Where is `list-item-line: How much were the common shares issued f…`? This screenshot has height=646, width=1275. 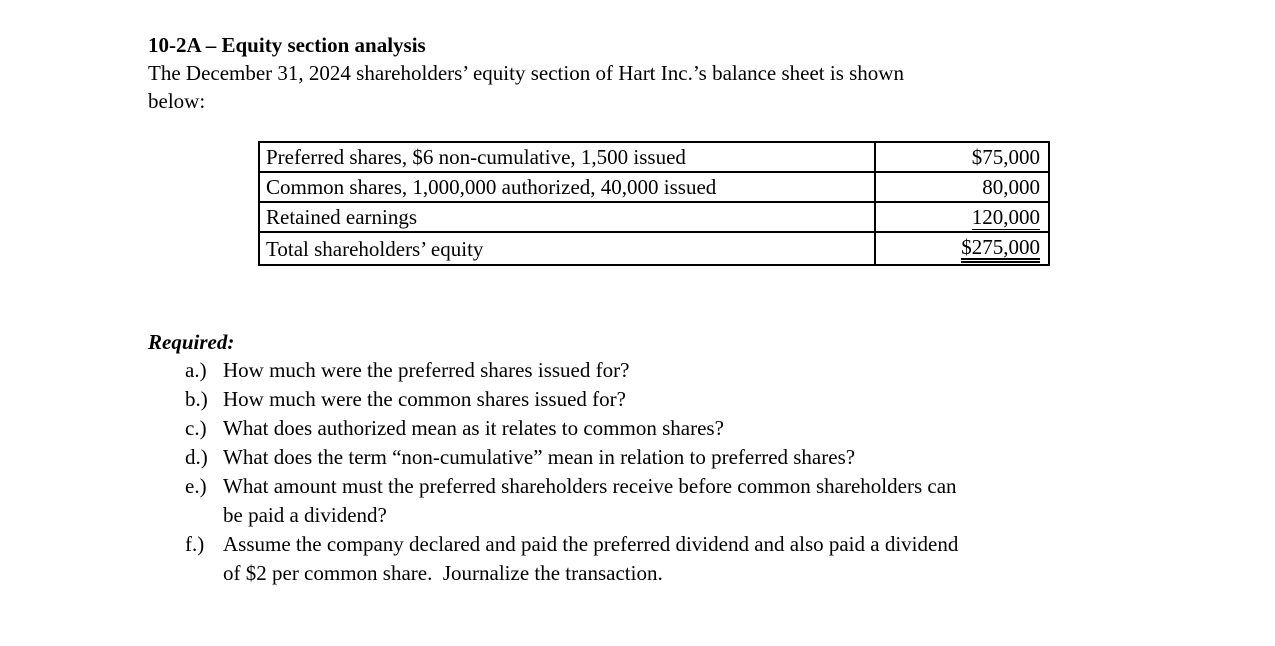
list-item-line: How much were the common shares issued f… is located at coordinates (424, 399).